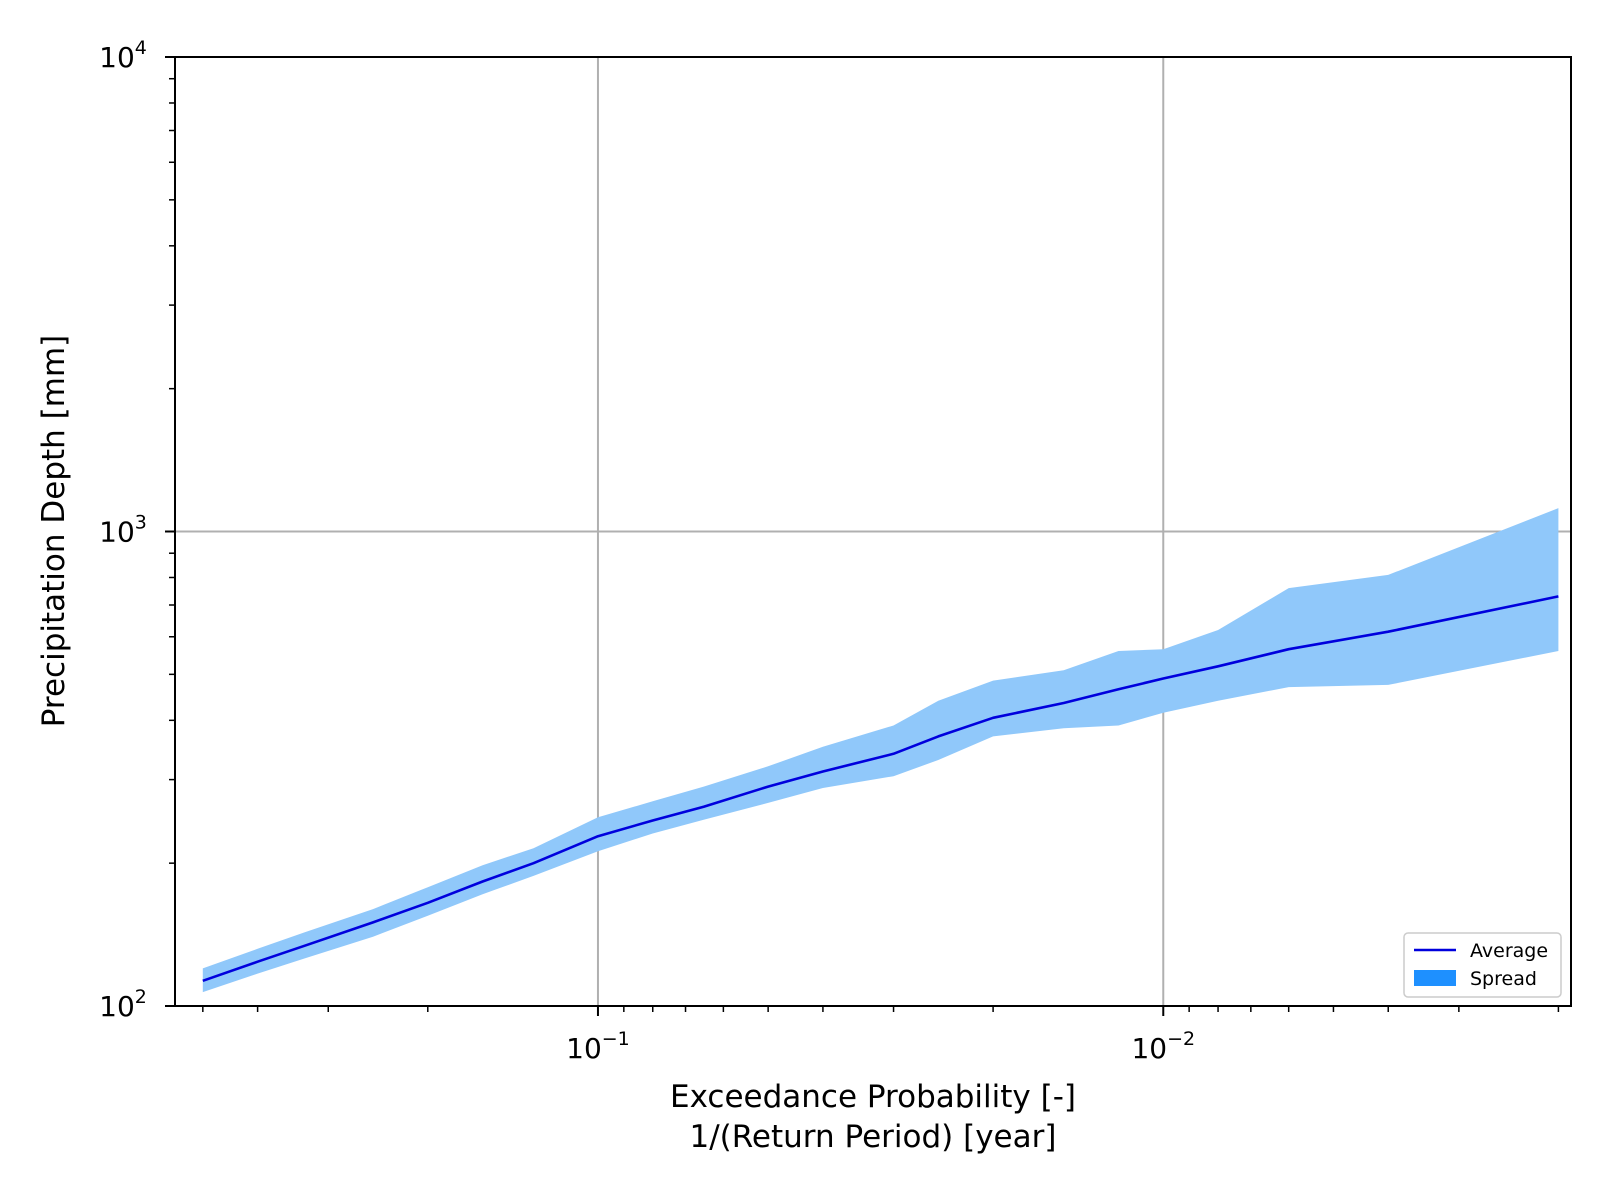 This screenshot has height=1200, width=1600. I want to click on y-axis-title: Precipitation Depth [mm], so click(54, 531).